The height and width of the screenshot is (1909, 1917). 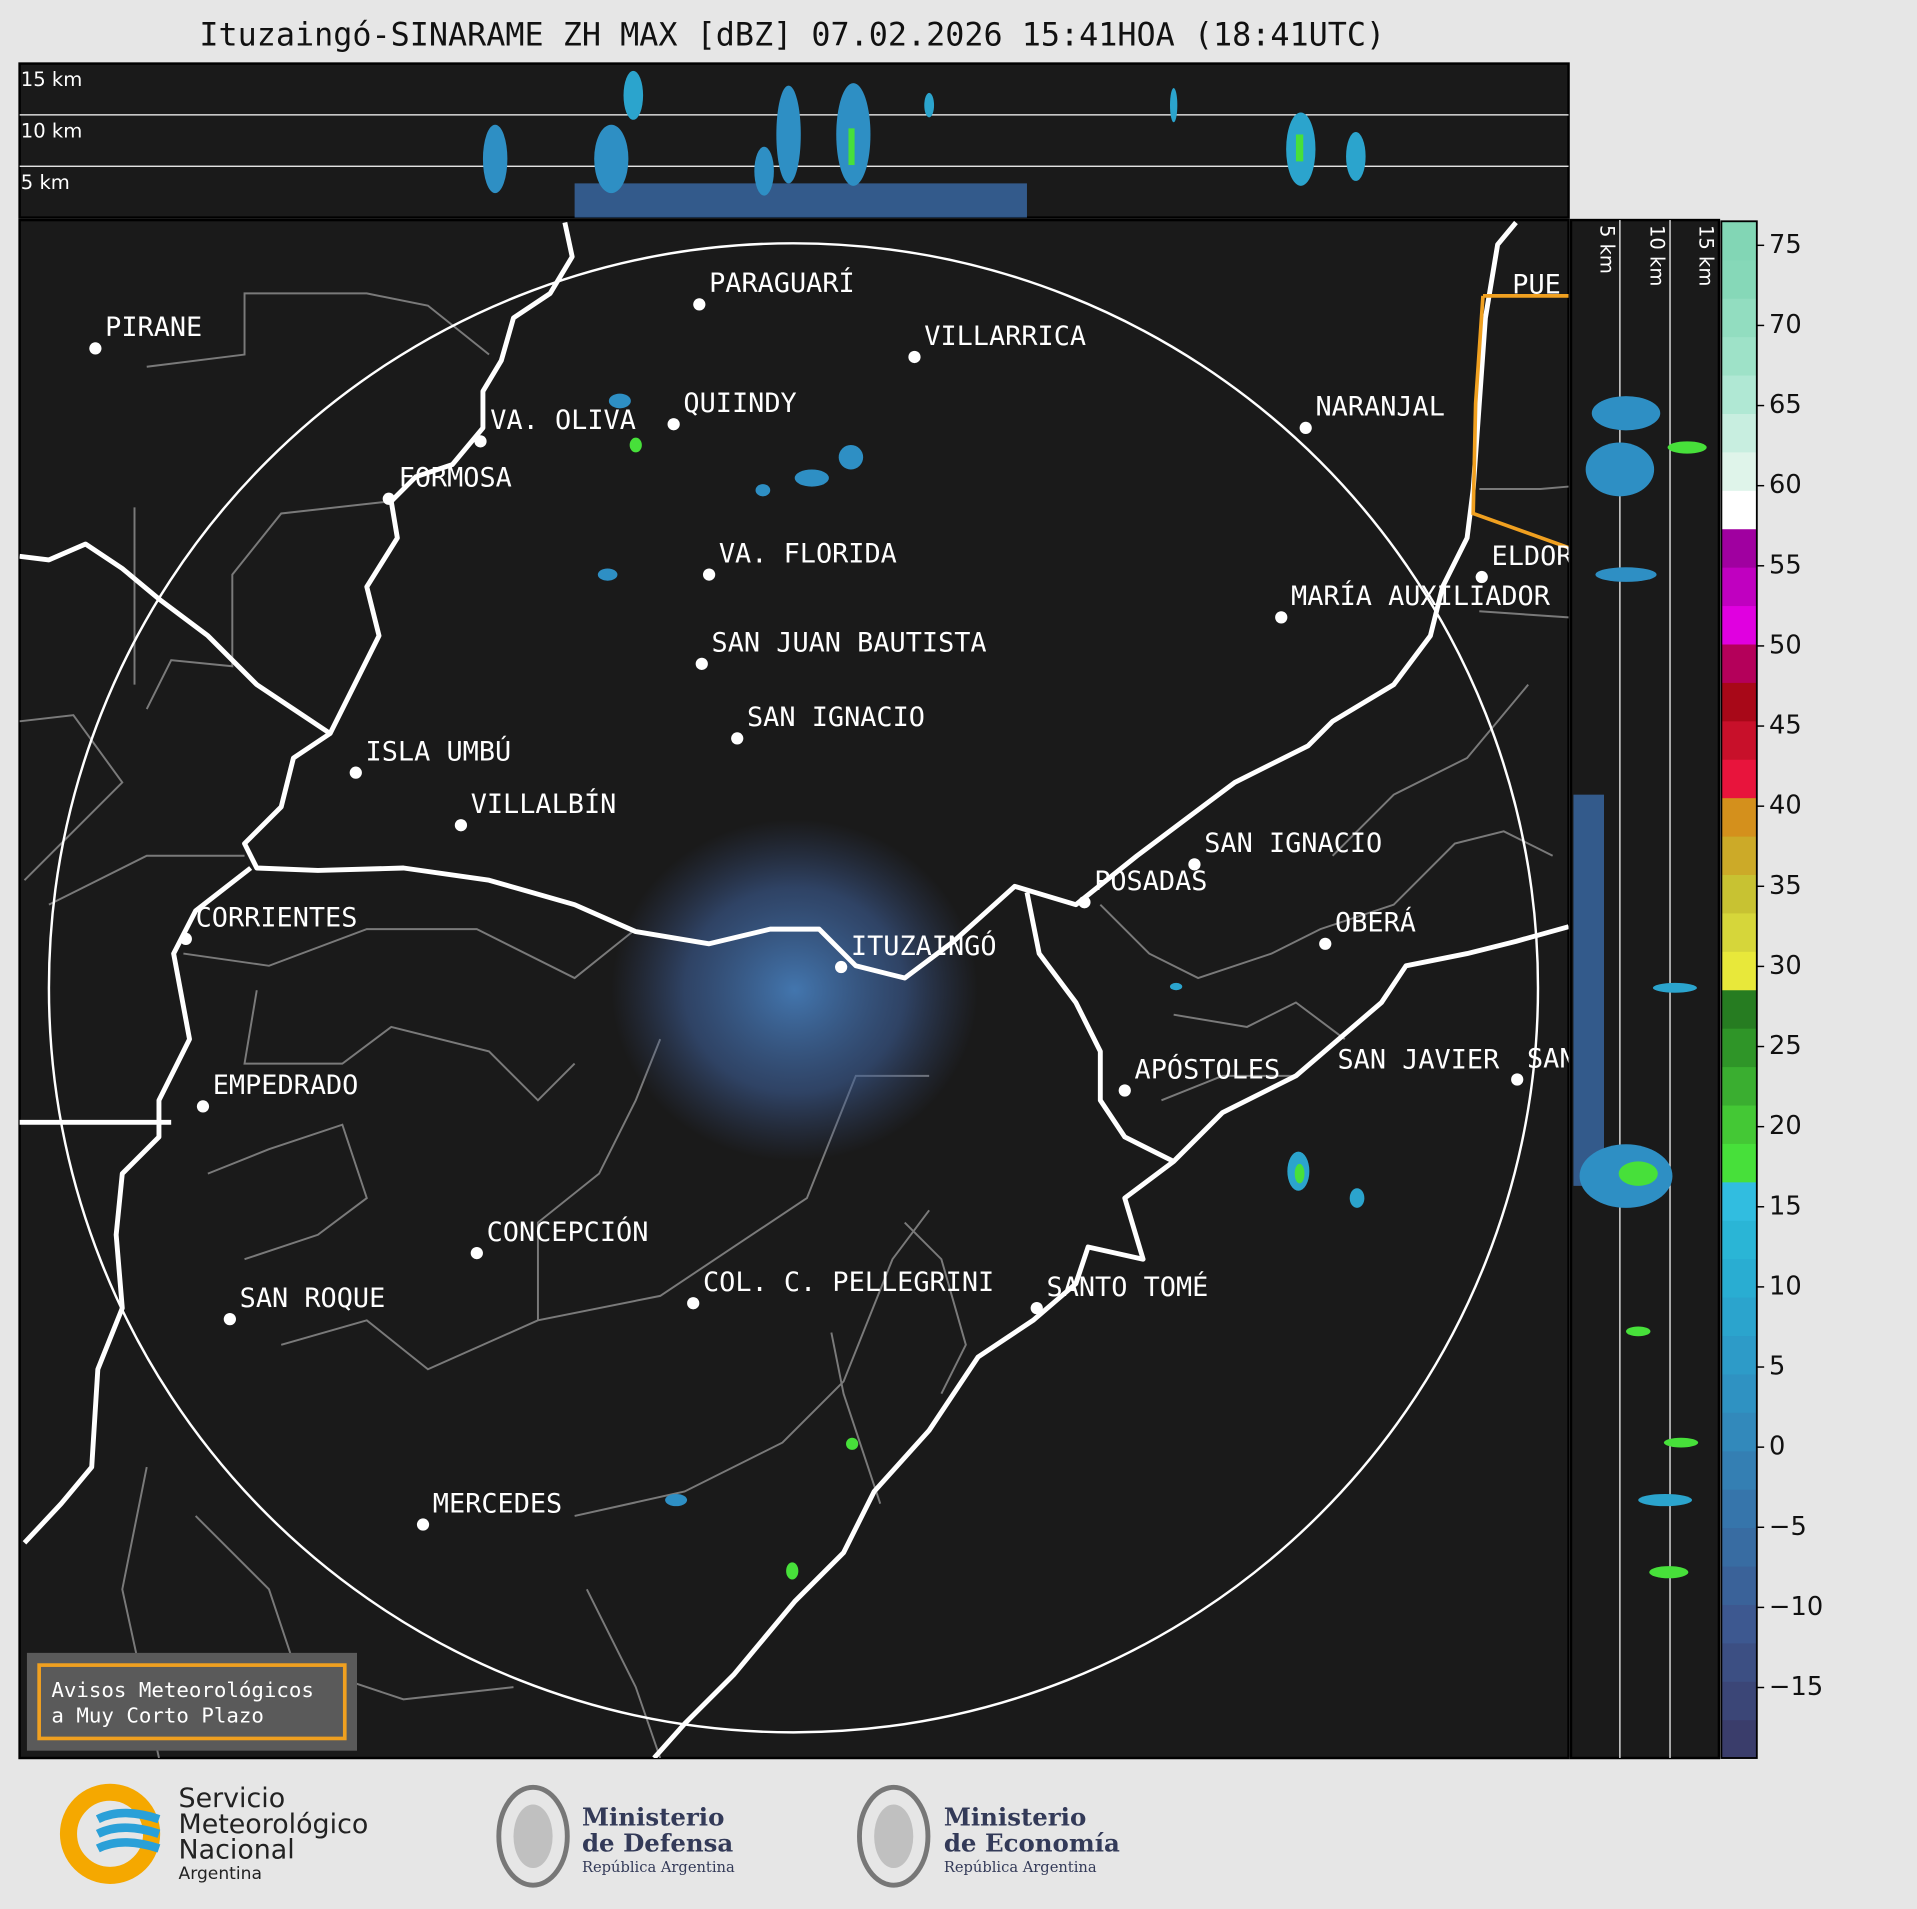 I want to click on smn-mark, so click(x=110, y=1833).